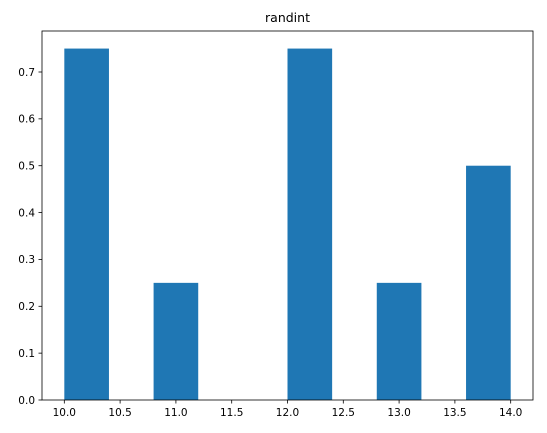  Describe the element at coordinates (26, 73) in the screenshot. I see `y-tick-label: 0.7` at that location.